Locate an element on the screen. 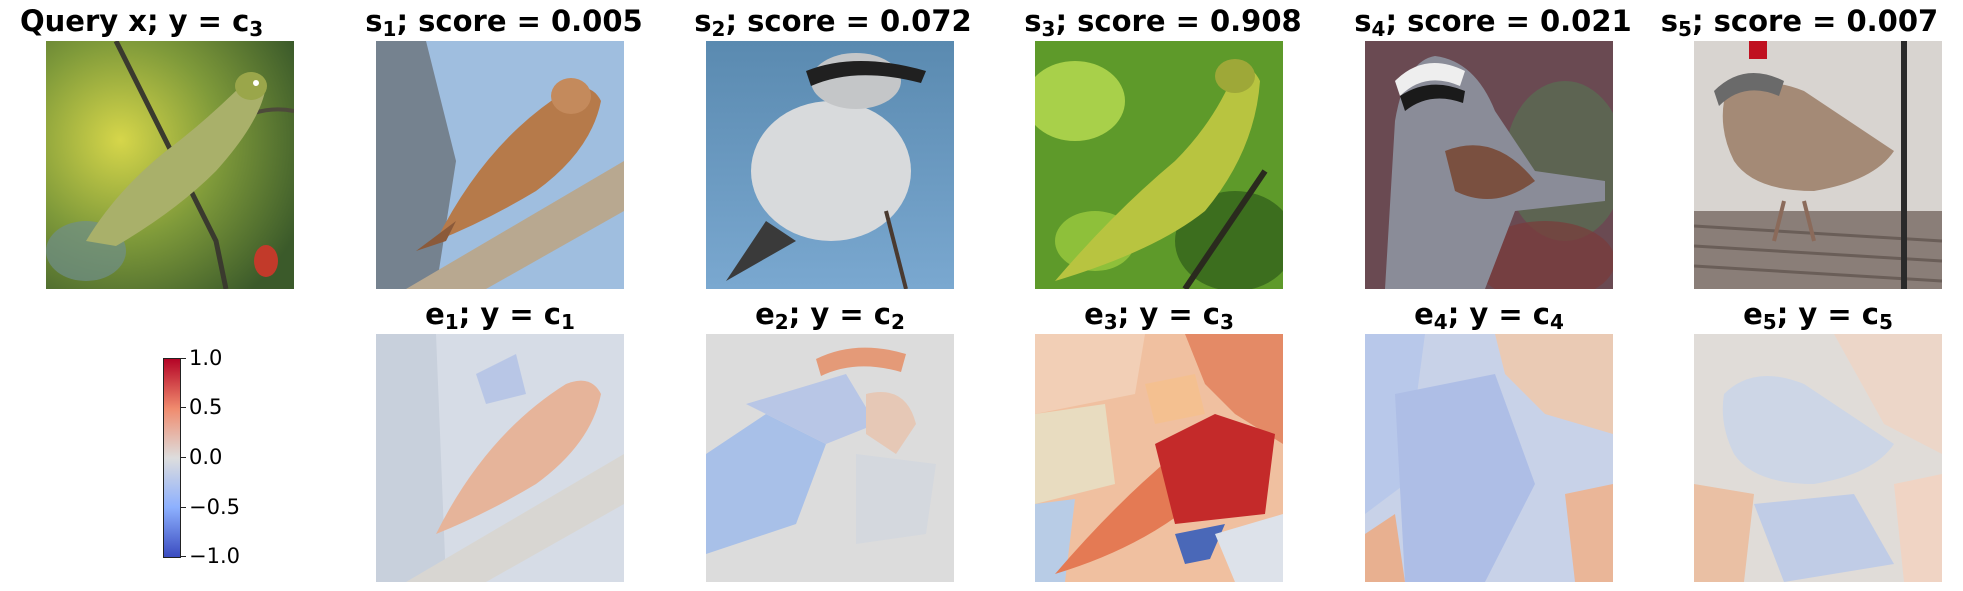 The image size is (1963, 591). query-title: Query x; y = c3 is located at coordinates (142, 22).